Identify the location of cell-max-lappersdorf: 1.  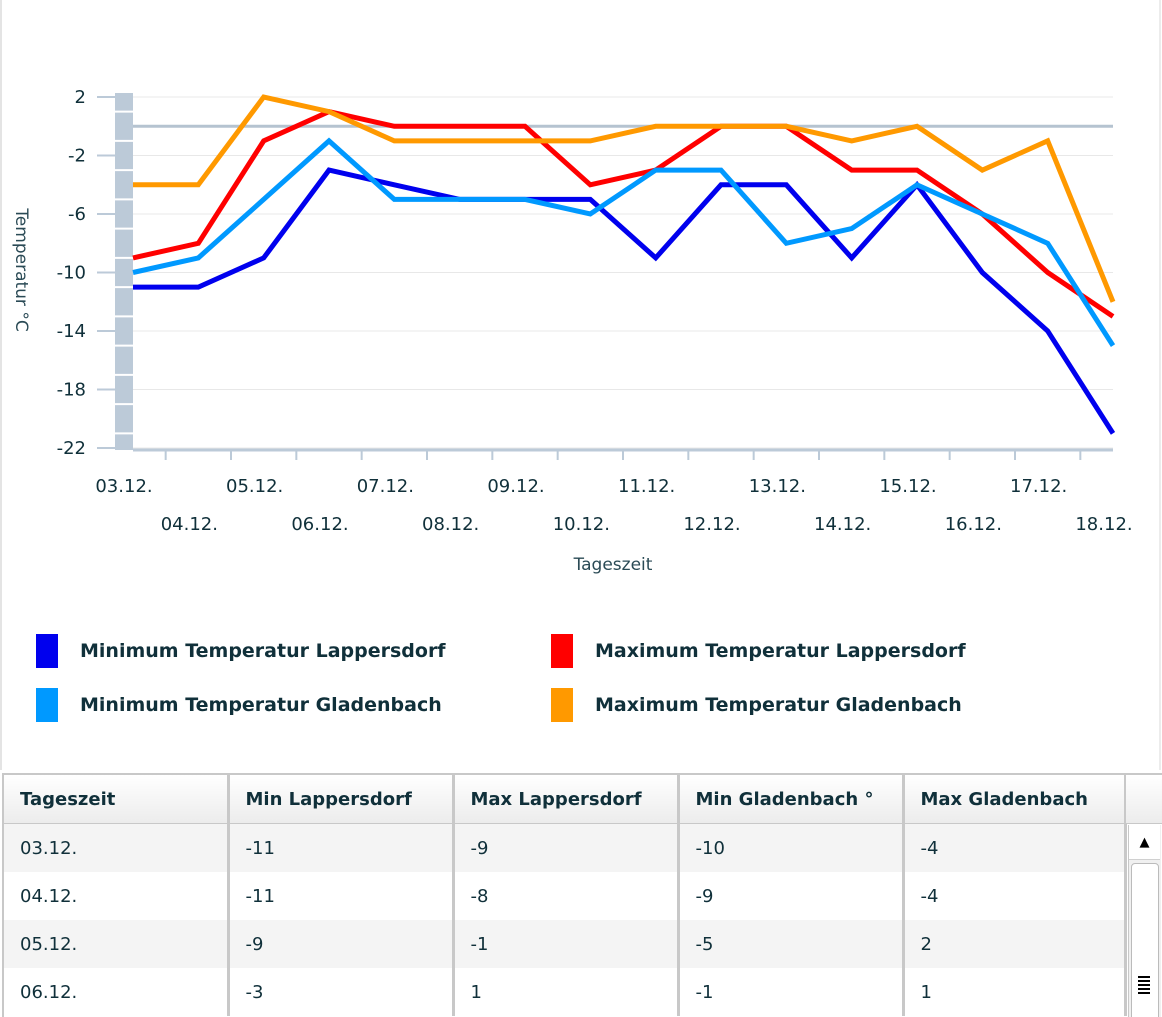
(566, 992).